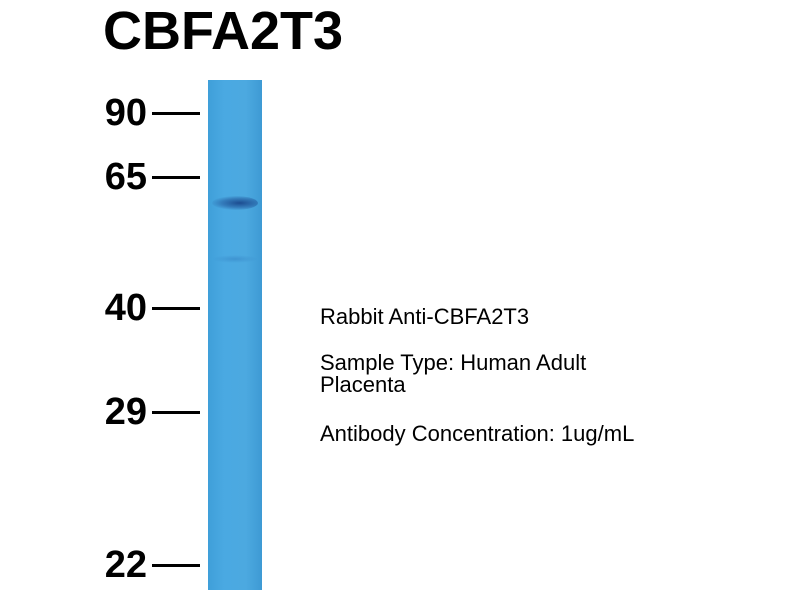 The height and width of the screenshot is (600, 800). I want to click on marker-65: 65, so click(102, 177).